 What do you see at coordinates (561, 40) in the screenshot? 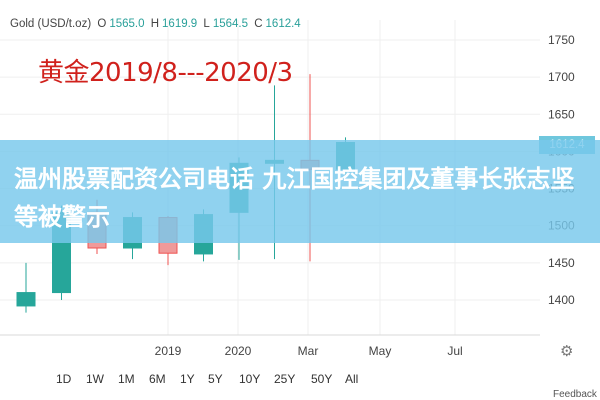
I see `y-tick-label: 1750` at bounding box center [561, 40].